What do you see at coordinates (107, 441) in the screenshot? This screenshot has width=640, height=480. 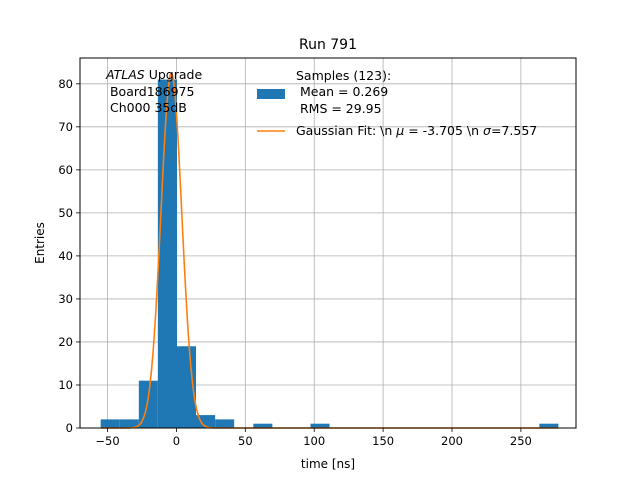 I see `x-tick-label: −50` at bounding box center [107, 441].